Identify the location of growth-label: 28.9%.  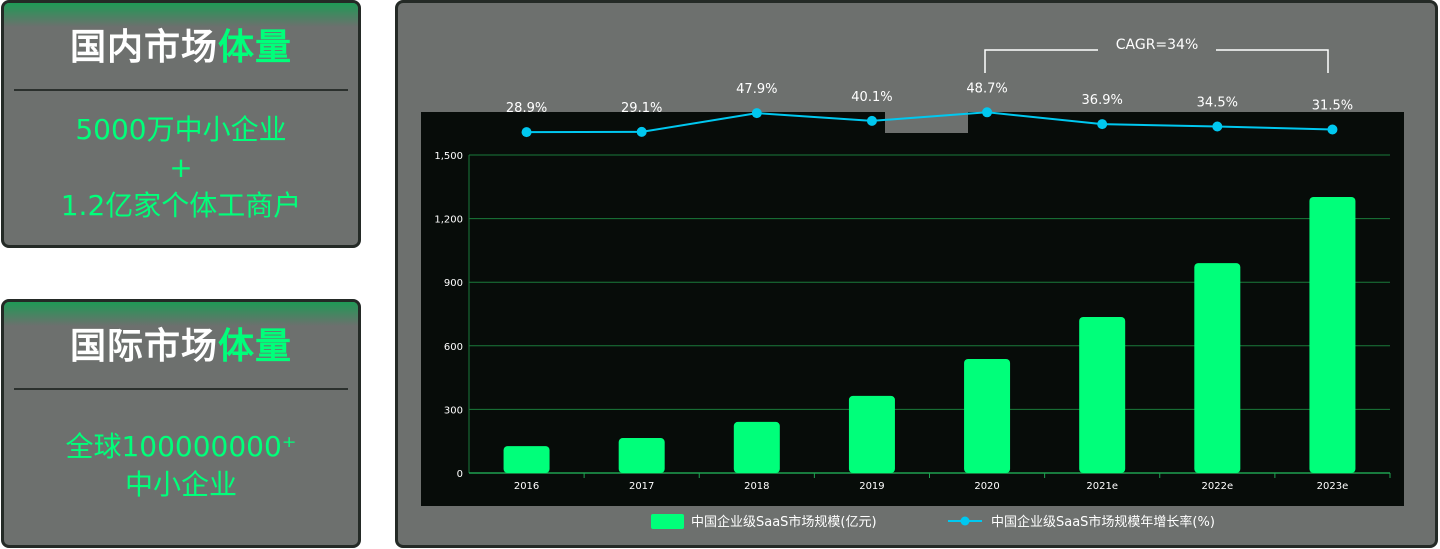
(526, 108).